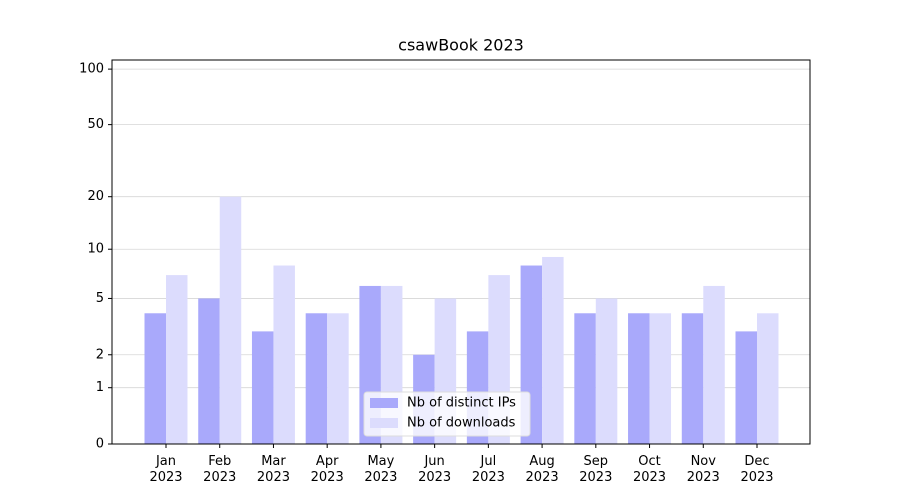 This screenshot has height=500, width=900. What do you see at coordinates (95, 249) in the screenshot?
I see `y-tick-label: 10` at bounding box center [95, 249].